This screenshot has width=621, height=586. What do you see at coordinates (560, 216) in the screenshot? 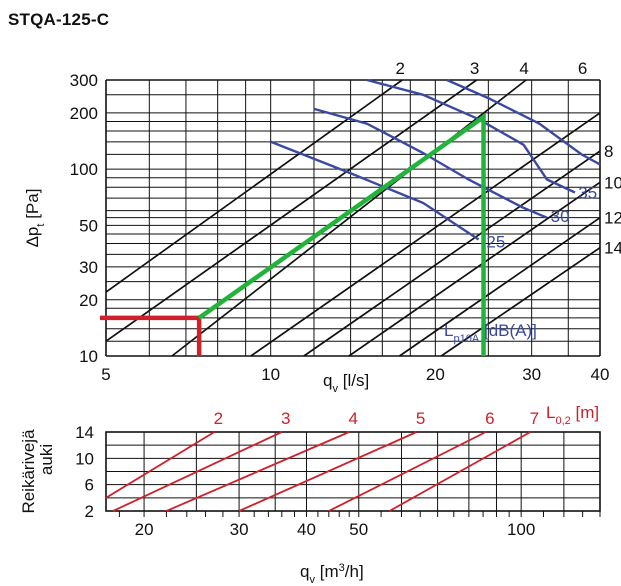
I see `sound-label-30: 30` at bounding box center [560, 216].